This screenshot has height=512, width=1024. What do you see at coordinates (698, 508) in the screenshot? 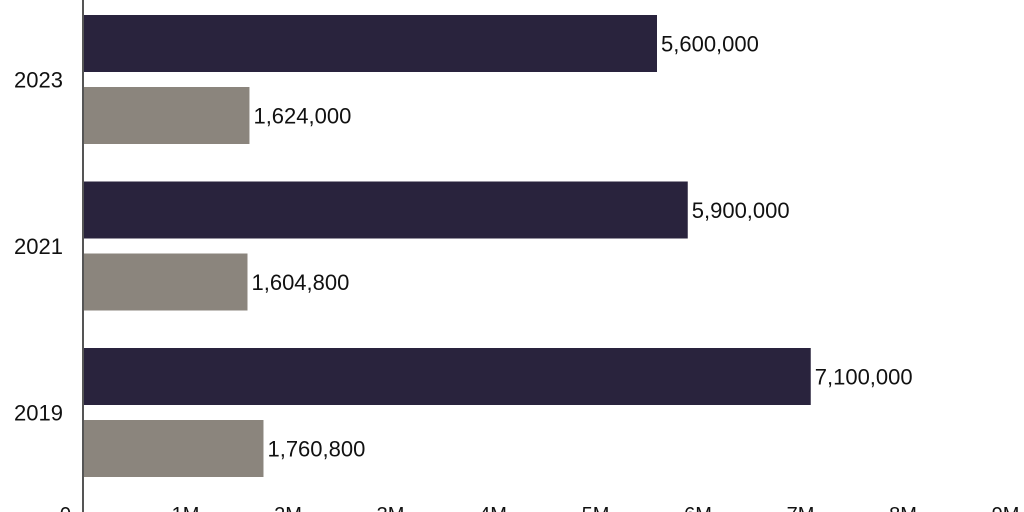
I see `x-tick-label-6M: 6M` at bounding box center [698, 508].